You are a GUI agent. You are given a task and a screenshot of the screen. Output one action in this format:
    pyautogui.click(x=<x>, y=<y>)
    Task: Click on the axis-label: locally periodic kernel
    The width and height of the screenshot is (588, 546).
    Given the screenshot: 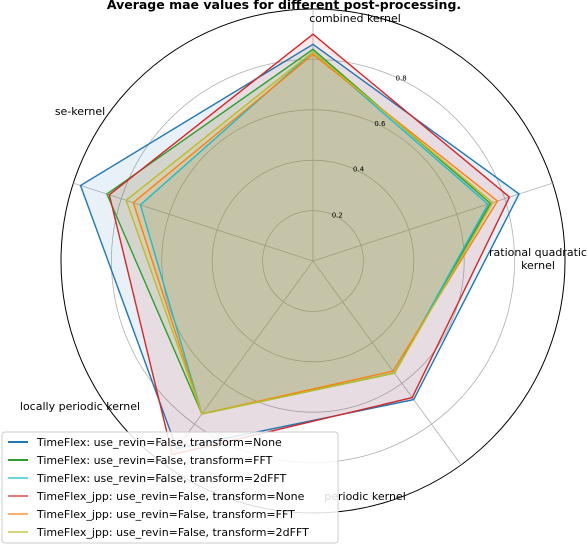 What is the action you would take?
    pyautogui.click(x=80, y=406)
    